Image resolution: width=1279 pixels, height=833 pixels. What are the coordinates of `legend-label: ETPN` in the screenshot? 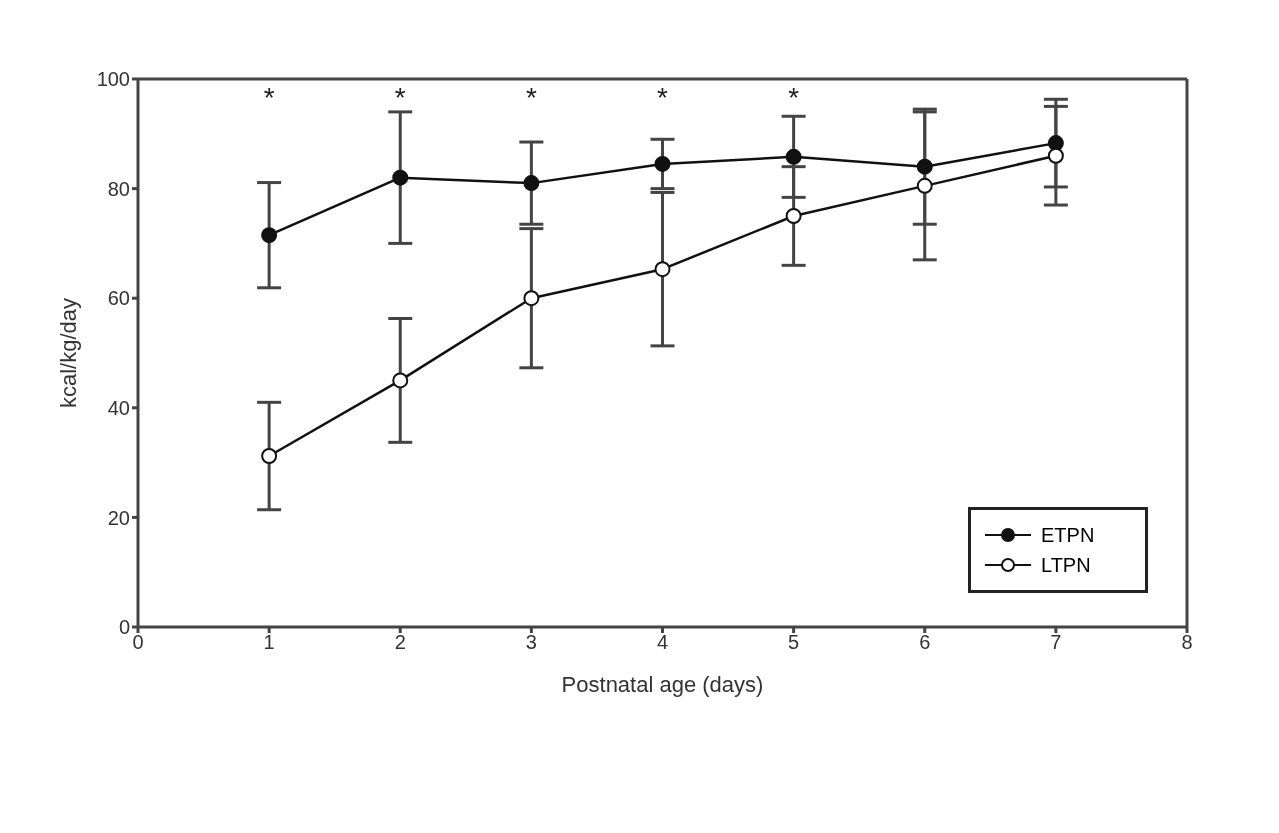 It's located at (1068, 535).